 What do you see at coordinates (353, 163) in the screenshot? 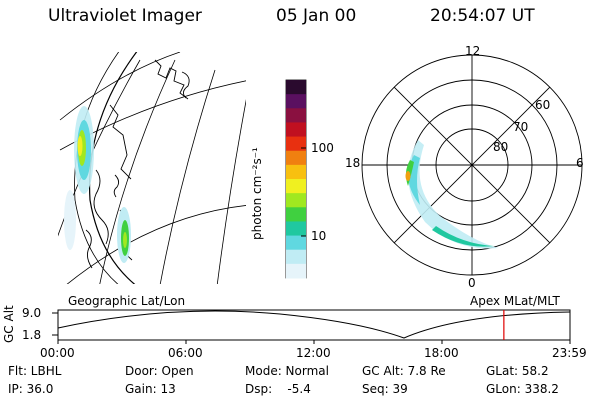
I see `mlt-label-18: 18` at bounding box center [353, 163].